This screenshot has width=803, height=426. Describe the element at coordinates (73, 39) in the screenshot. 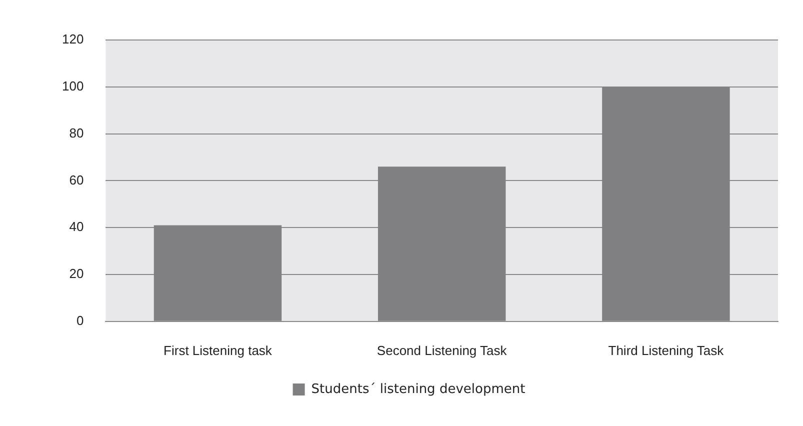

I see `y-tick-label: 120` at that location.